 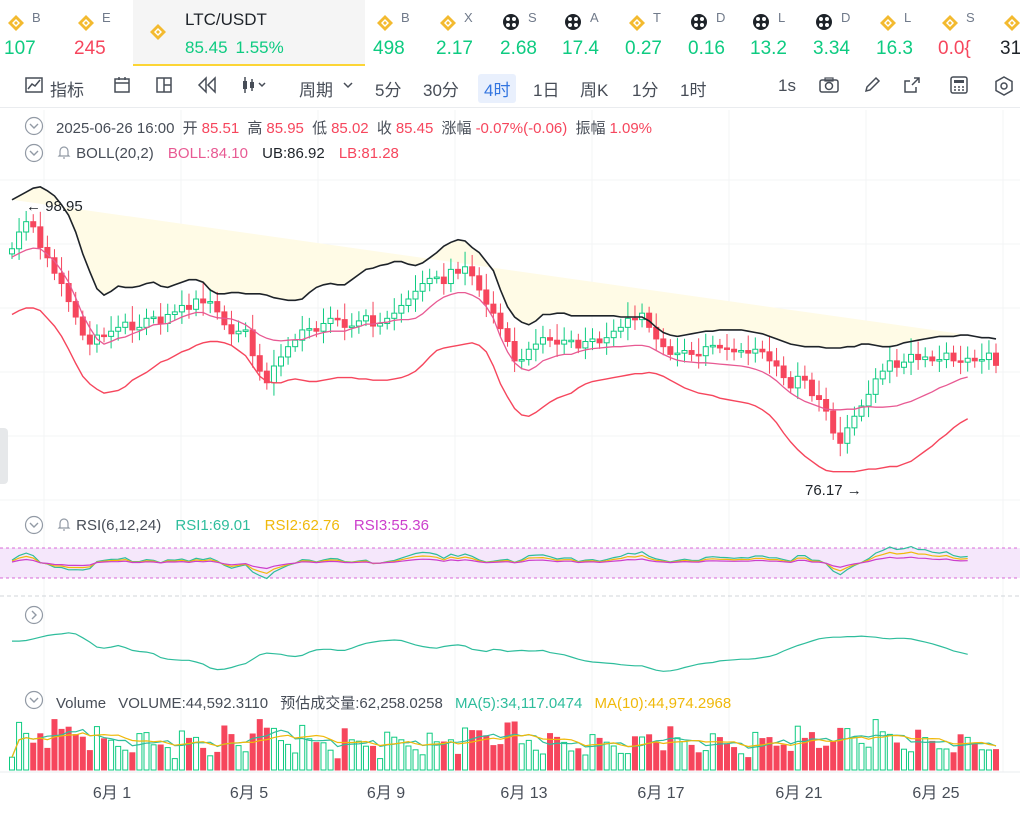 I want to click on ticker-item: LTC/USDT 85.45 1.55%, so click(x=249, y=33).